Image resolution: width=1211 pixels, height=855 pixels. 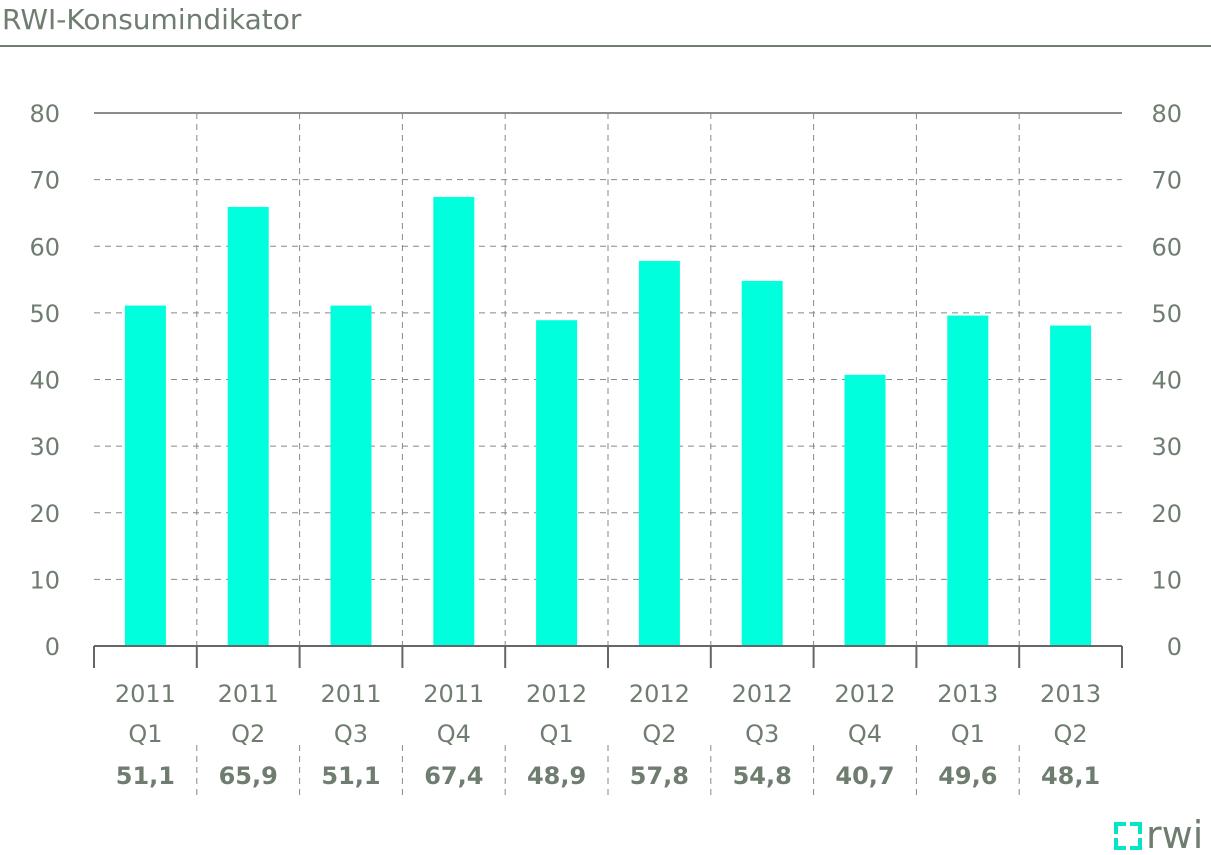 I want to click on y-tick-label-left: 80, so click(x=44, y=114).